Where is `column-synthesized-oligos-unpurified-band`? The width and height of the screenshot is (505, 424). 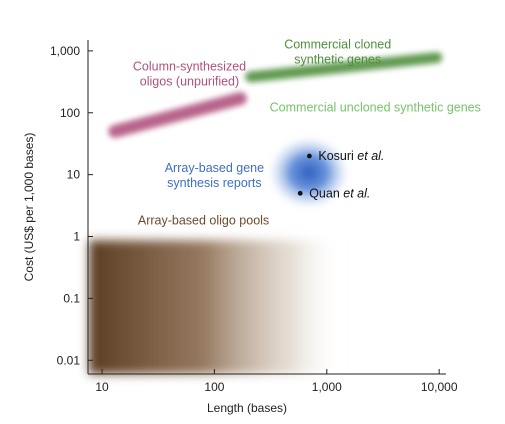 column-synthesized-oligos-unpurified-band is located at coordinates (177, 115).